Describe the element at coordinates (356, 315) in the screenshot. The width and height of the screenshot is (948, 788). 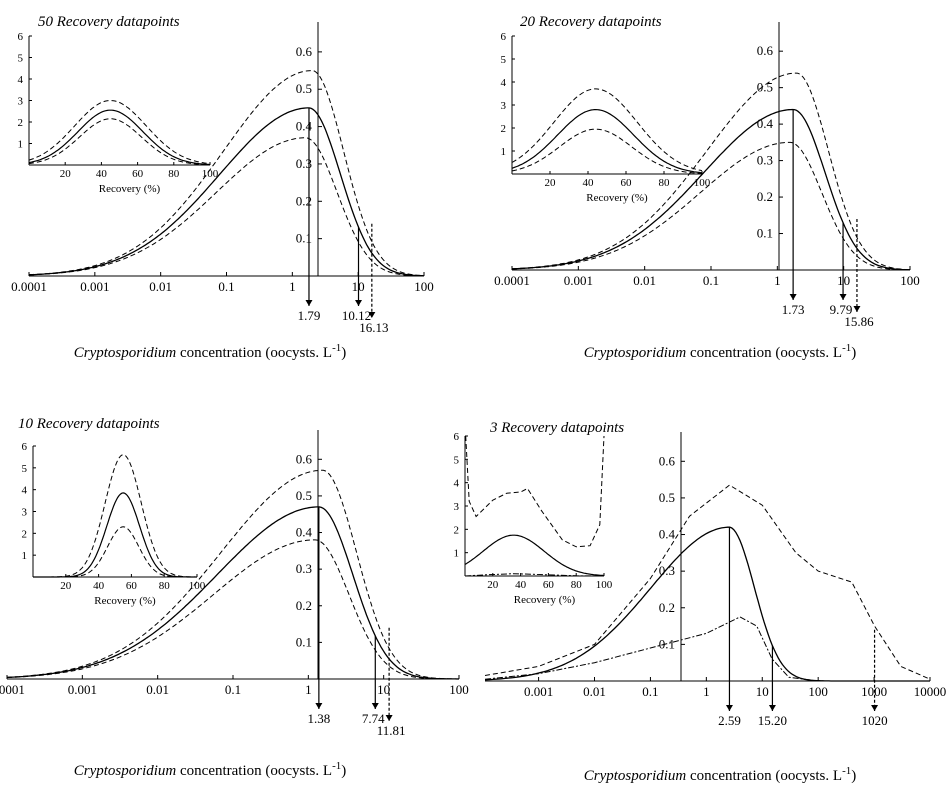
I see `annotation-label: 10.12` at that location.